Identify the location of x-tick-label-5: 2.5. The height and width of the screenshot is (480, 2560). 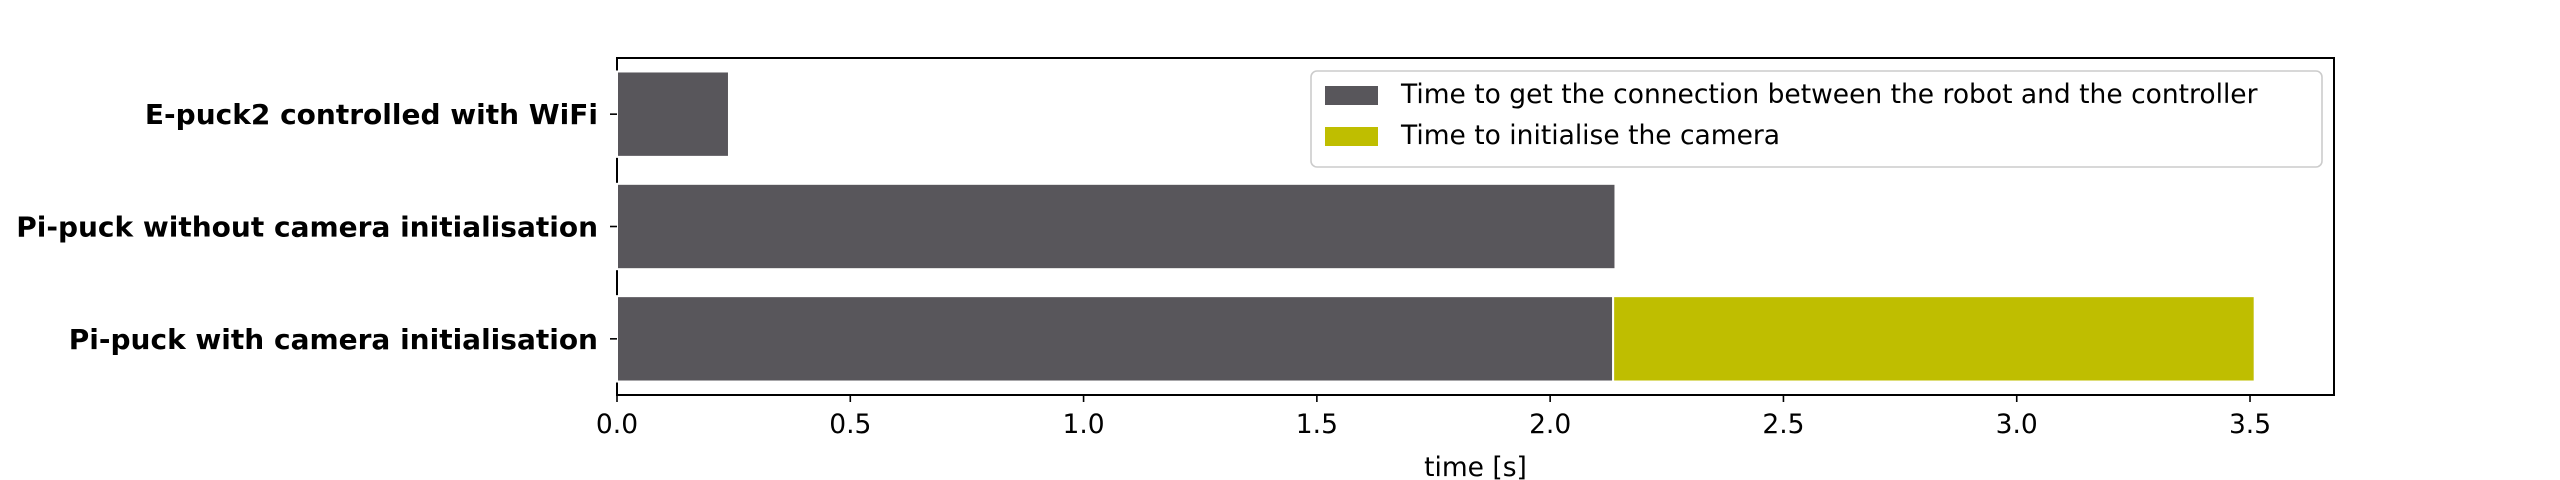
(1783, 424).